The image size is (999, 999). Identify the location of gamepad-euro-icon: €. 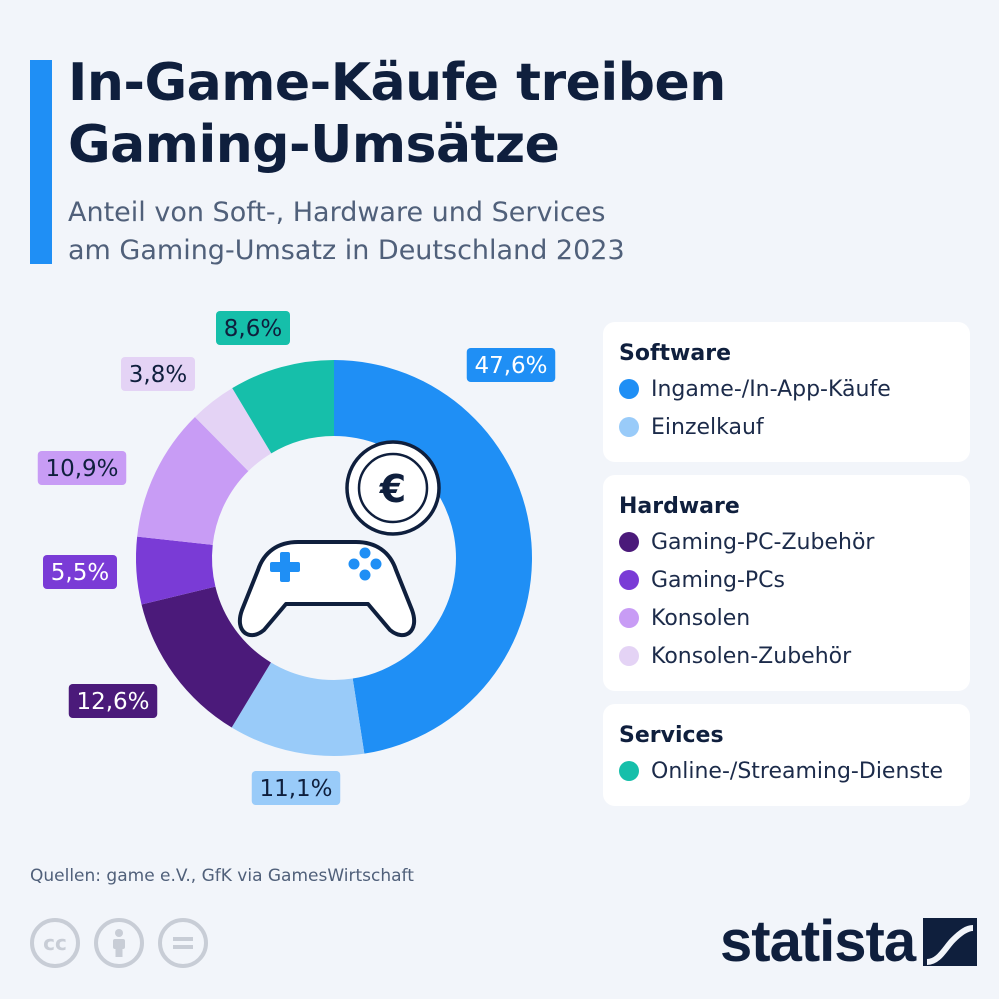
(339, 539).